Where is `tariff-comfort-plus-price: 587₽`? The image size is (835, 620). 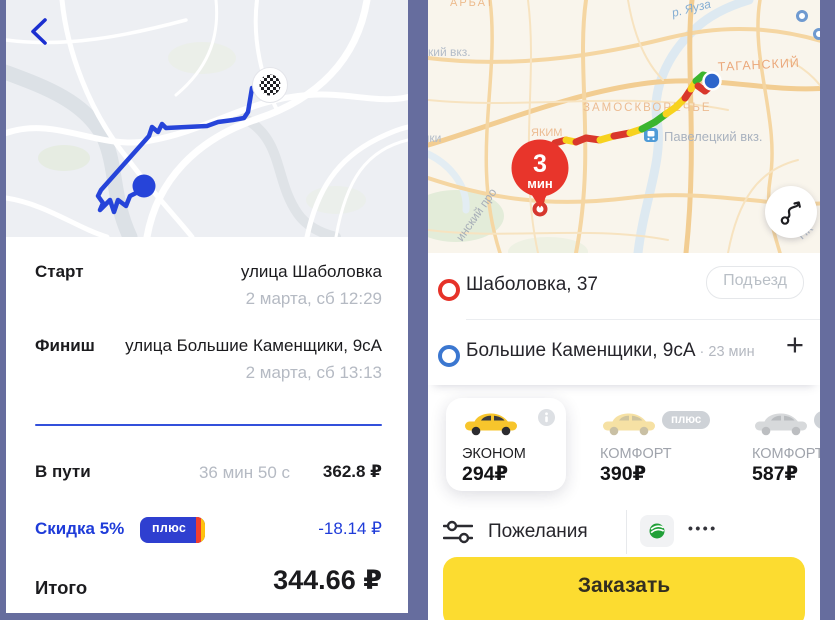 tariff-comfort-plus-price: 587₽ is located at coordinates (775, 474).